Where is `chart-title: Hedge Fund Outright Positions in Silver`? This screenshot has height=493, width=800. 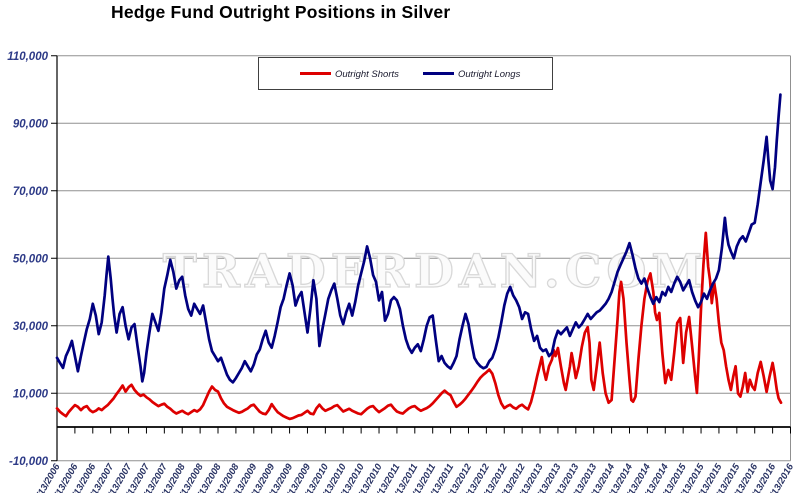 chart-title: Hedge Fund Outright Positions in Silver is located at coordinates (281, 12).